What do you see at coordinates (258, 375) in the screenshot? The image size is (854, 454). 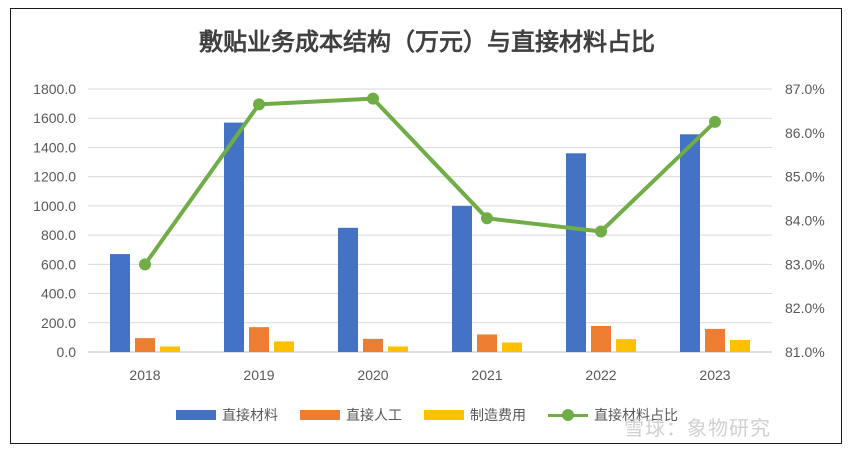 I see `x-tick-label: 2019` at bounding box center [258, 375].